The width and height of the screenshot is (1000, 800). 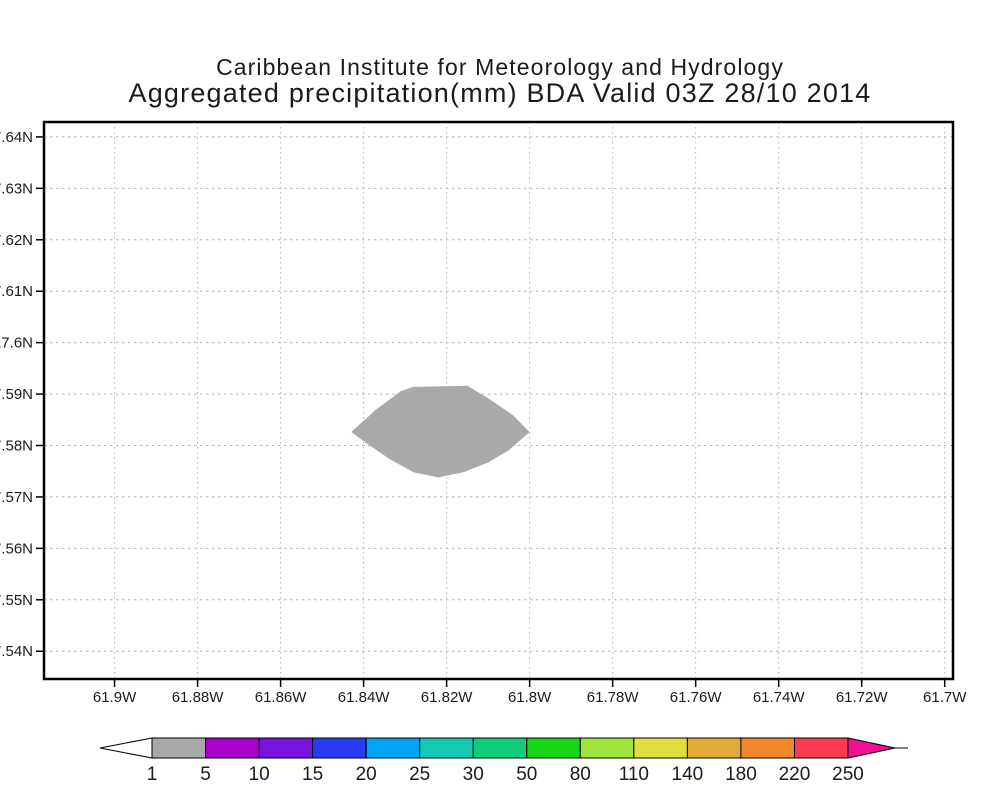 I want to click on colorbar-level-label: 30, so click(x=473, y=774).